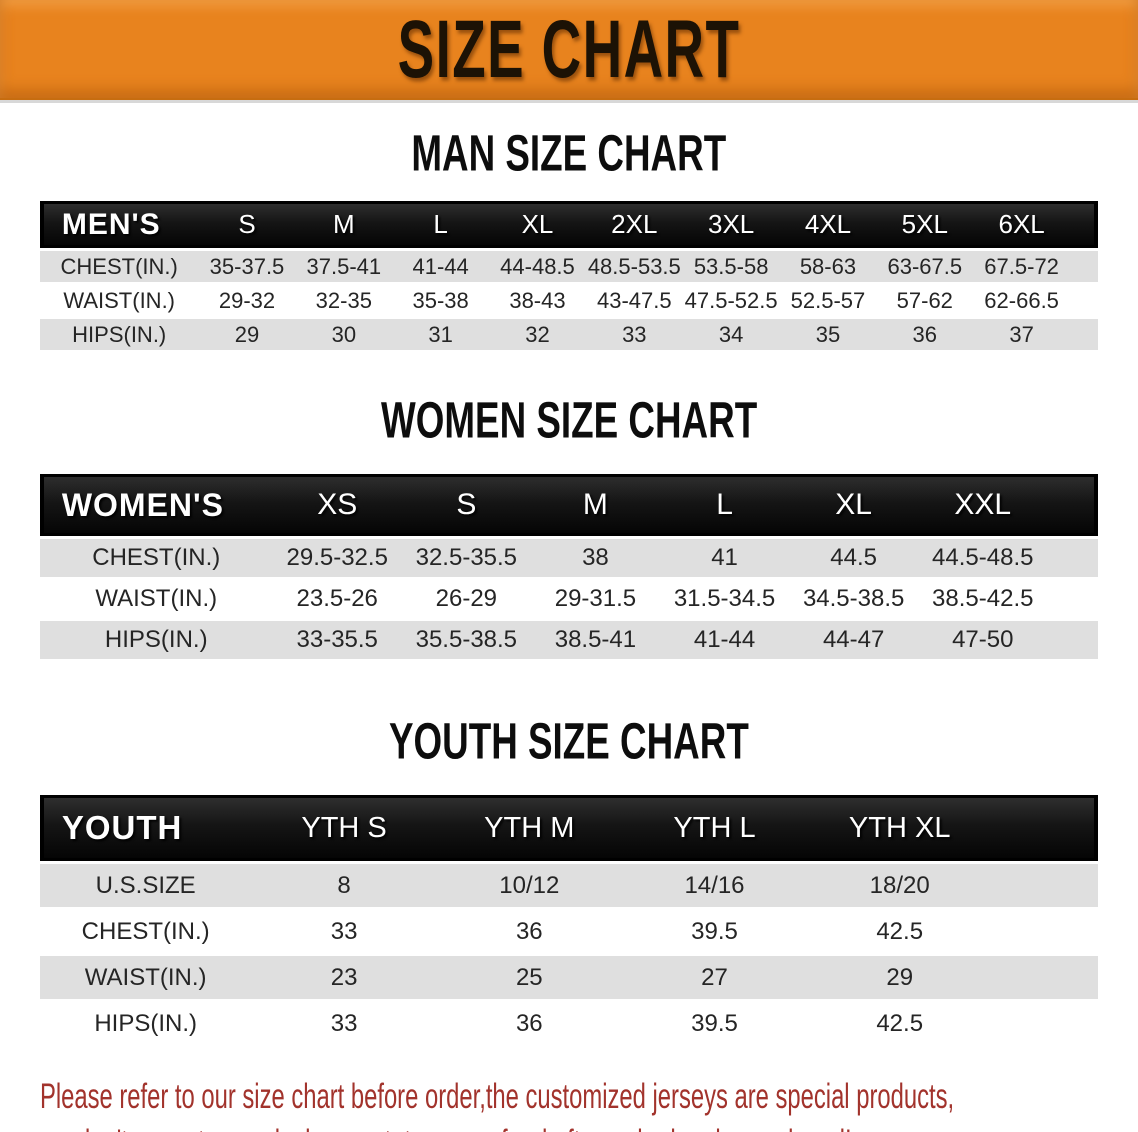 The height and width of the screenshot is (1132, 1138). I want to click on column-header: YTH S, so click(344, 828).